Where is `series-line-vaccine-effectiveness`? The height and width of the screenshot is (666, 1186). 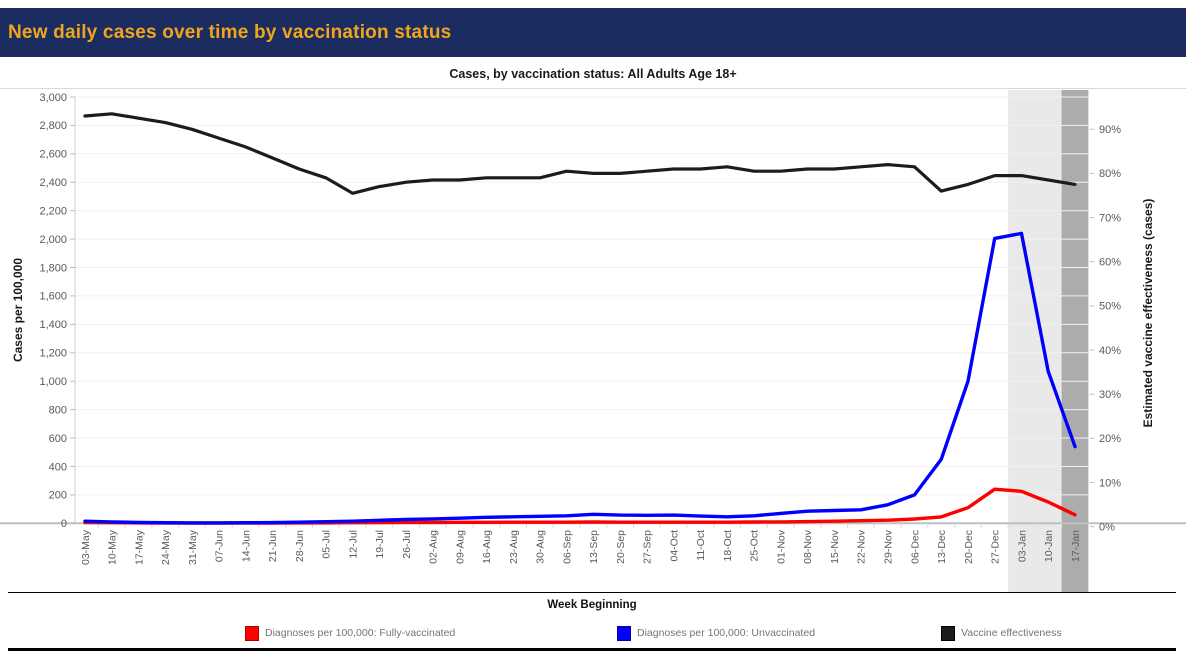 series-line-vaccine-effectiveness is located at coordinates (580, 153).